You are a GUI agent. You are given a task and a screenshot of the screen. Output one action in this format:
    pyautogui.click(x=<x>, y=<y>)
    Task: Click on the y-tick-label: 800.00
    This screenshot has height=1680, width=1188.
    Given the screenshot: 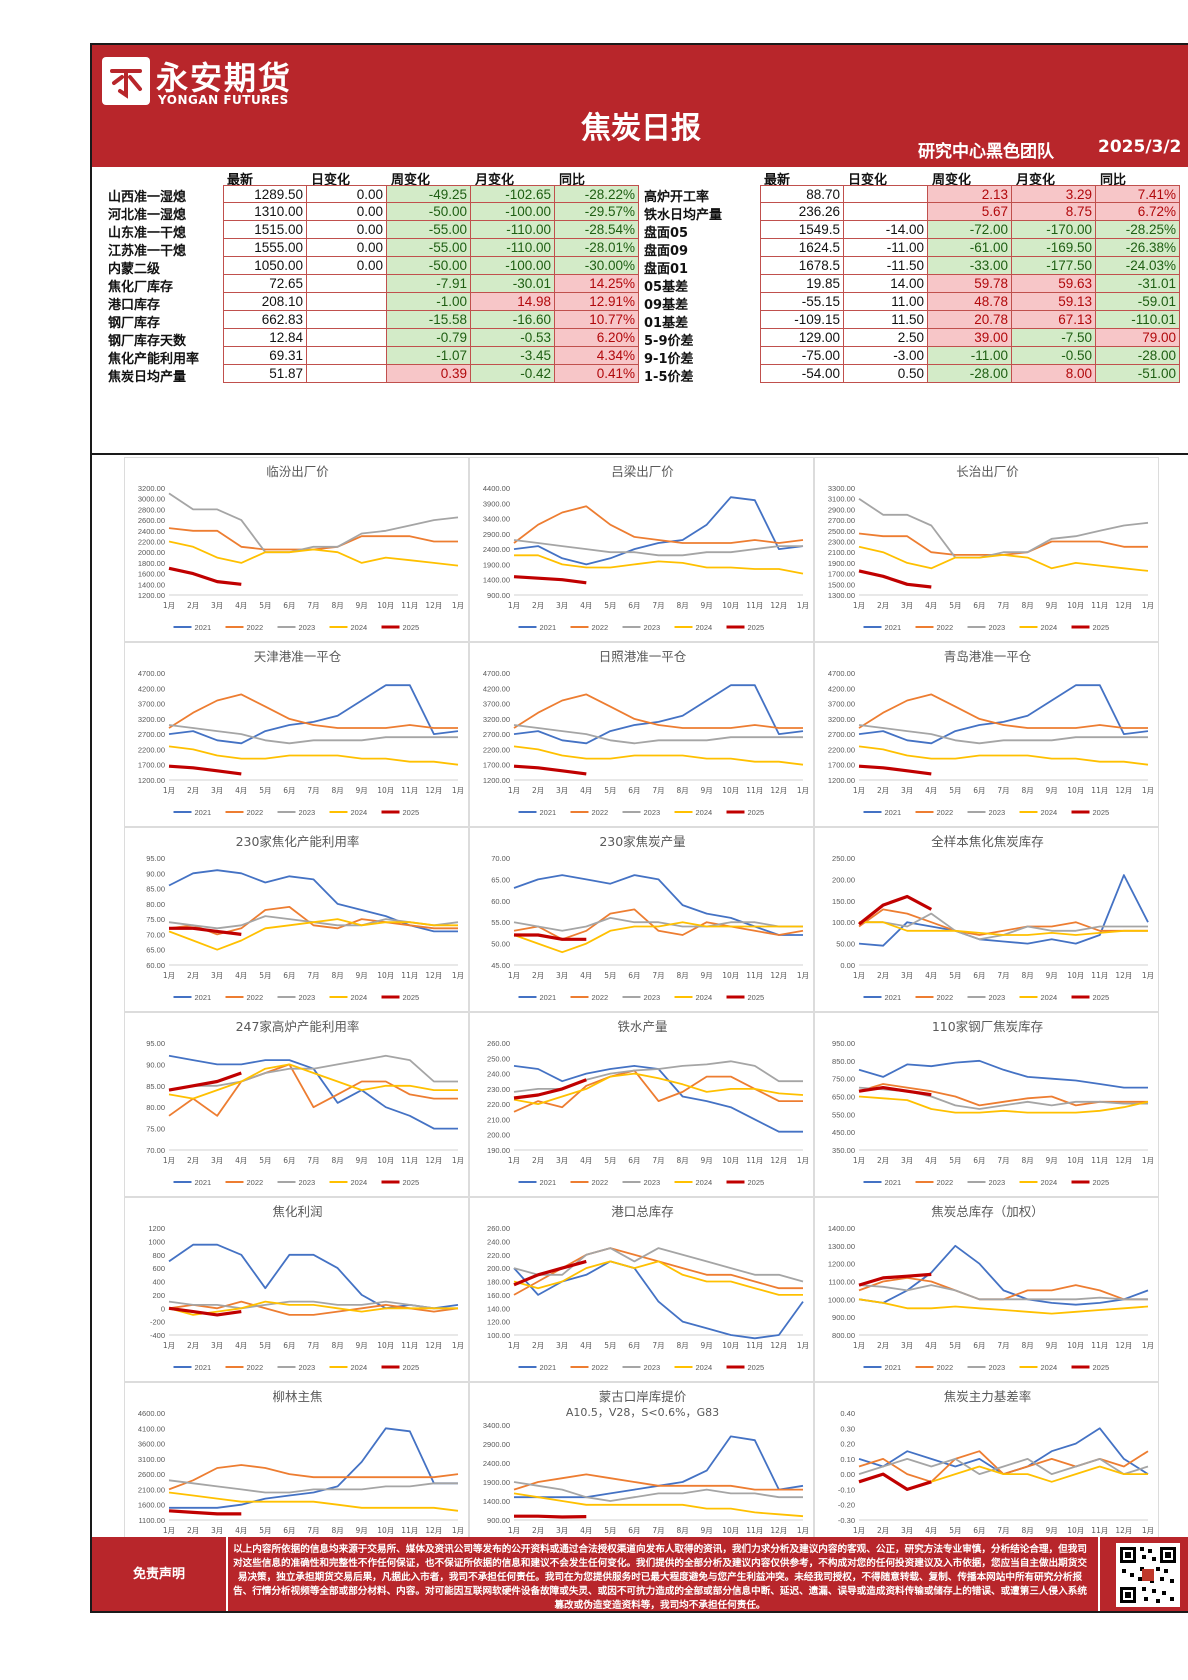 What is the action you would take?
    pyautogui.click(x=843, y=1335)
    